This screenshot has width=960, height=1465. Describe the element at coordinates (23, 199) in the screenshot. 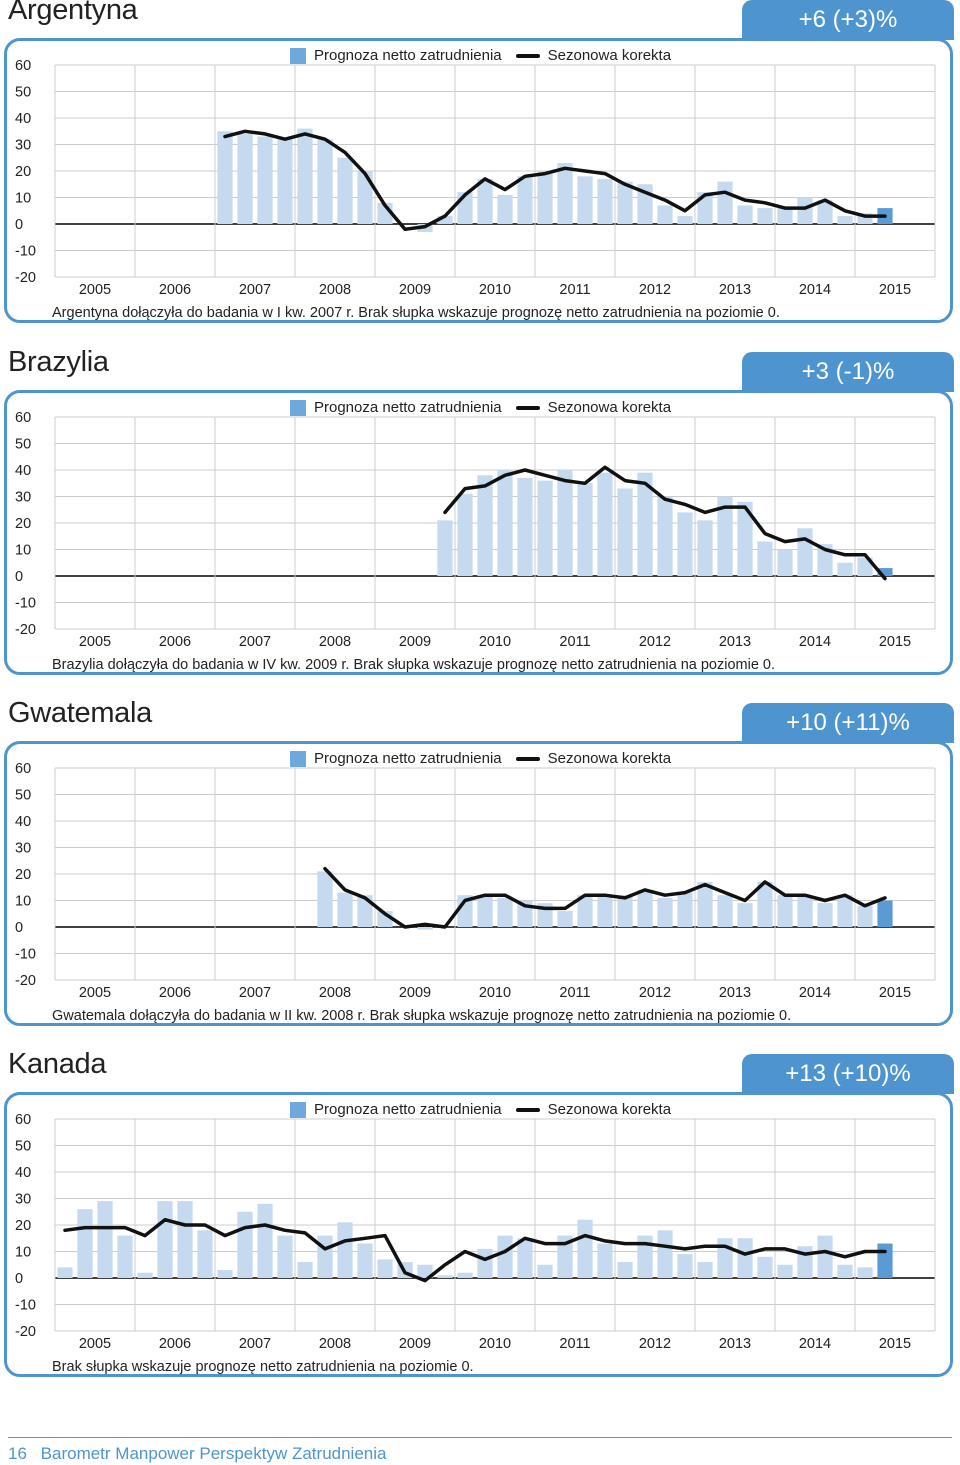

I see `y-tick-label: 10` at that location.